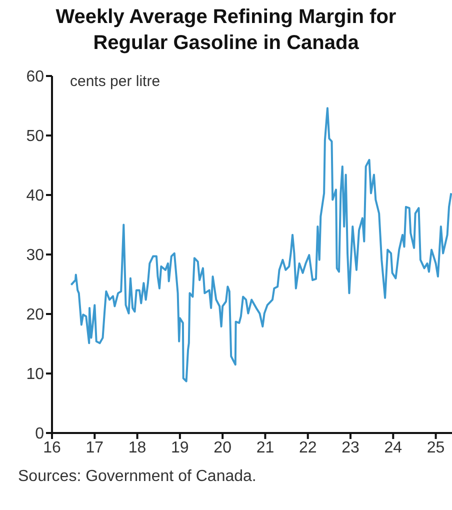 Image resolution: width=452 pixels, height=510 pixels. I want to click on y-tick-label: 30, so click(35, 255).